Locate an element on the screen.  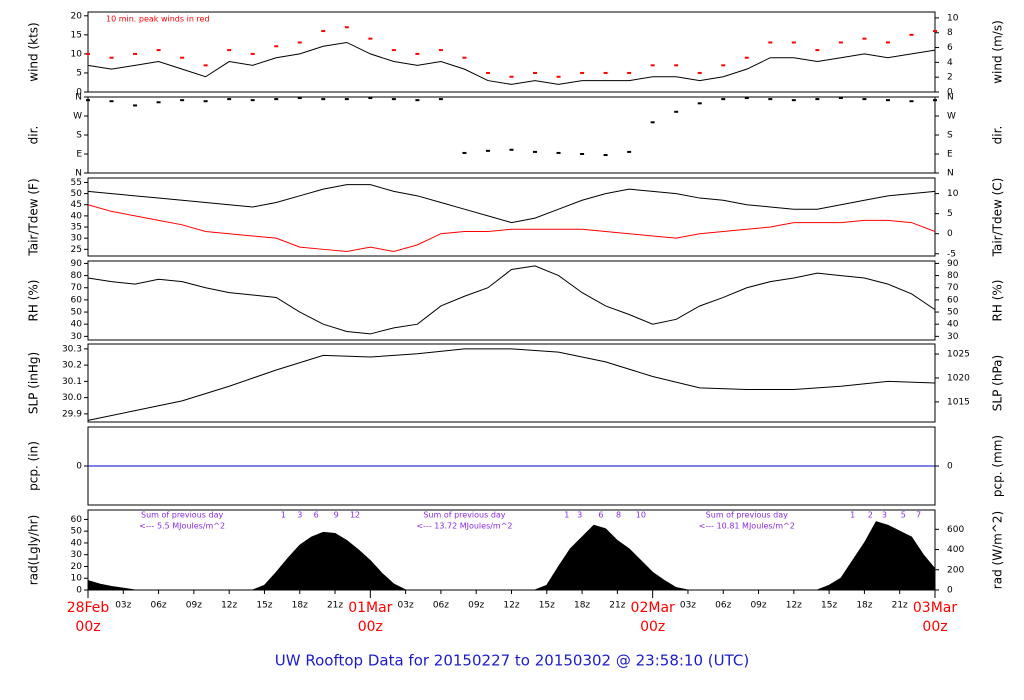
y-axis-label: Tair/Tdew (F) is located at coordinates (34, 217).